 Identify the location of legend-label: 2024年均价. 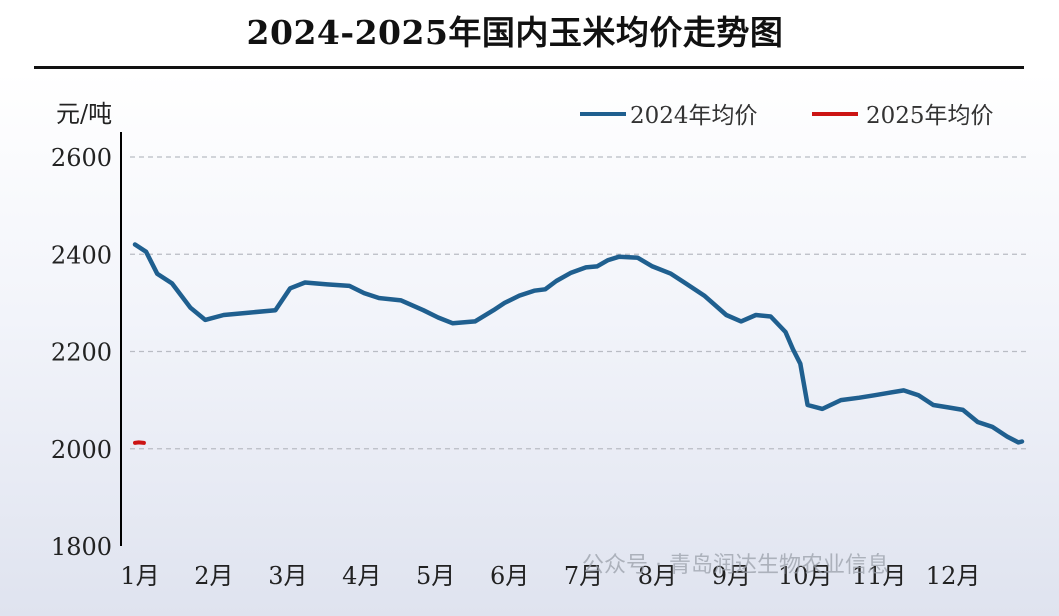
(694, 116).